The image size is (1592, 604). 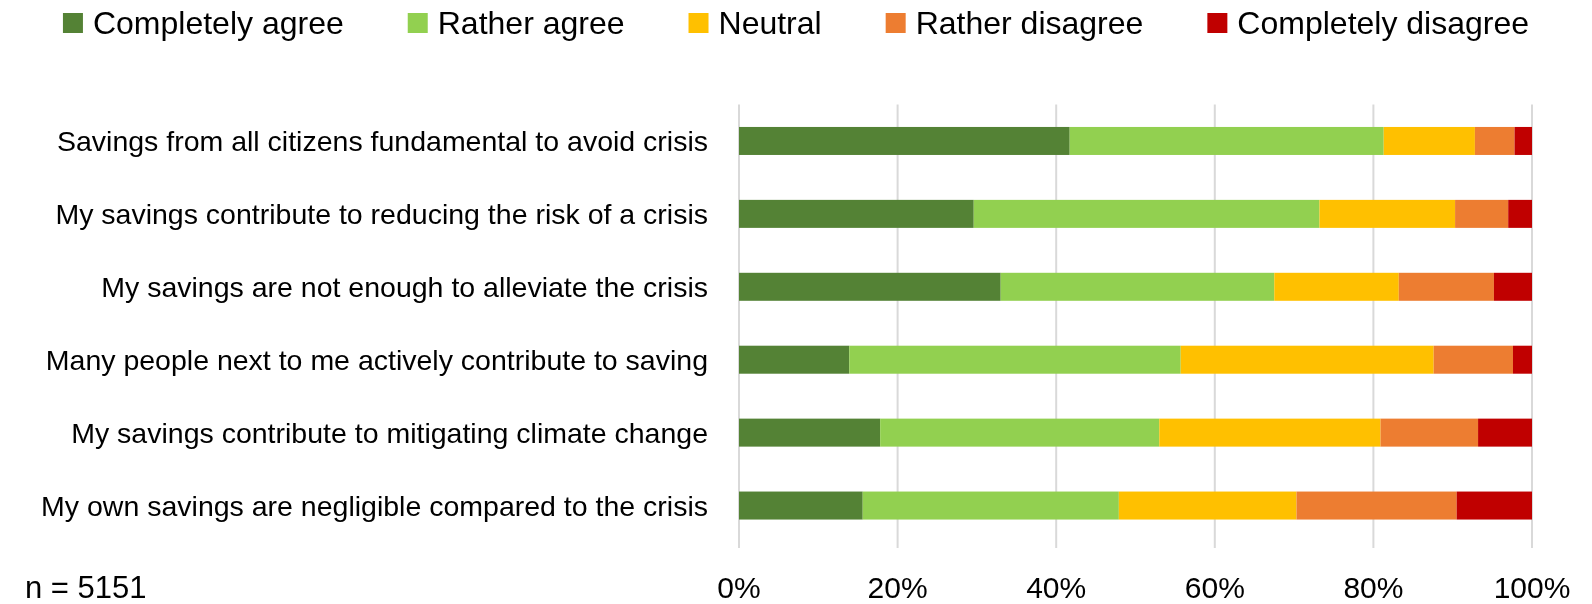 What do you see at coordinates (382, 140) in the screenshot?
I see `y-tick-label: Savings from all citizens fundamental to avoid crisis` at bounding box center [382, 140].